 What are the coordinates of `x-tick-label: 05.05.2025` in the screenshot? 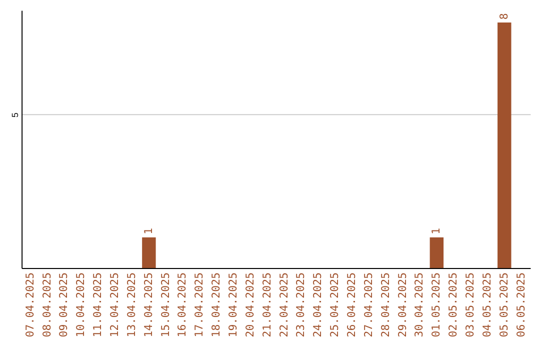 It's located at (503, 305).